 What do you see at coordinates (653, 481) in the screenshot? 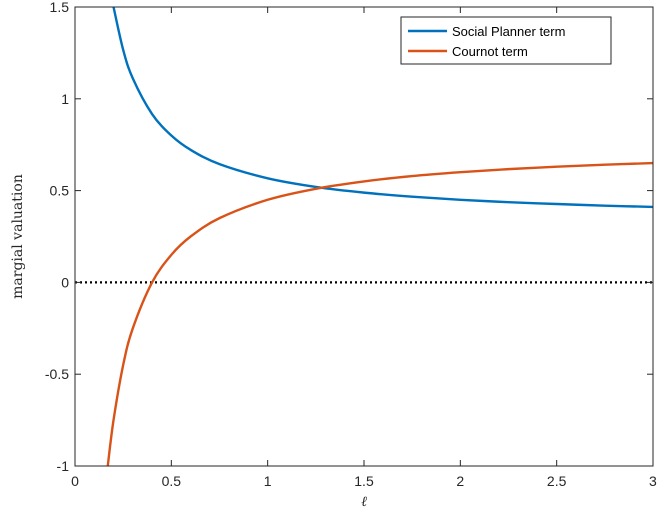
I see `x-tick-label: 3` at bounding box center [653, 481].